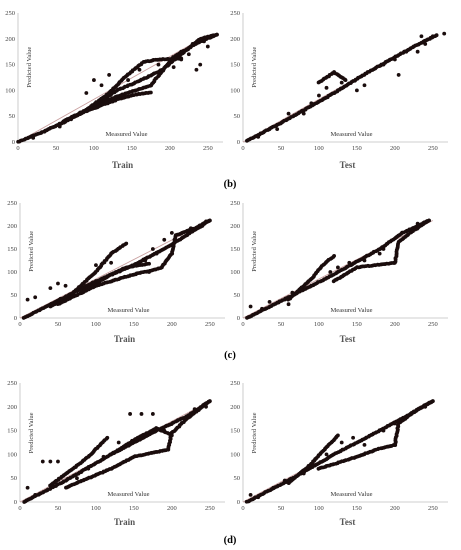 This screenshot has width=461, height=550. Describe the element at coordinates (352, 134) in the screenshot. I see `inner-x-axis-label: Measured Value` at that location.